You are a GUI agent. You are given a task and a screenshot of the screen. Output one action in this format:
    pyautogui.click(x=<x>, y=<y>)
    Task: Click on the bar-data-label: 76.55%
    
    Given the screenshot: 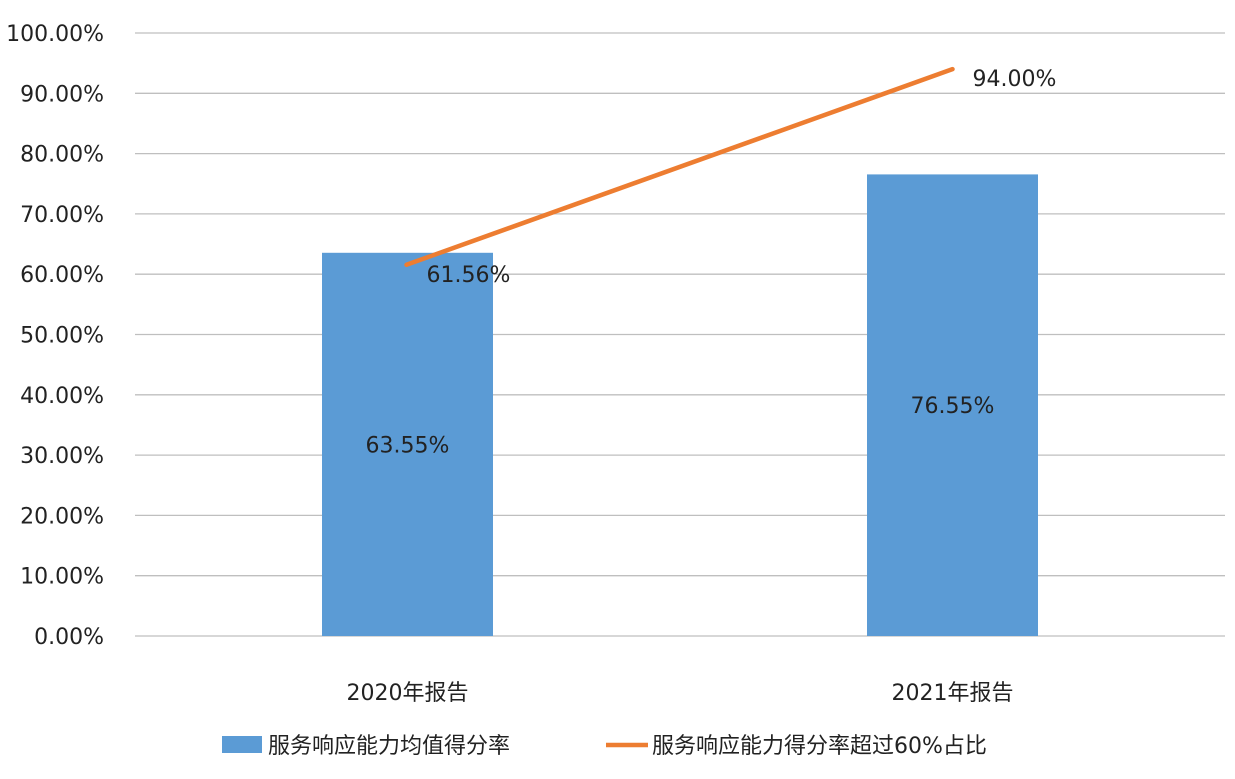 What is the action you would take?
    pyautogui.click(x=953, y=406)
    